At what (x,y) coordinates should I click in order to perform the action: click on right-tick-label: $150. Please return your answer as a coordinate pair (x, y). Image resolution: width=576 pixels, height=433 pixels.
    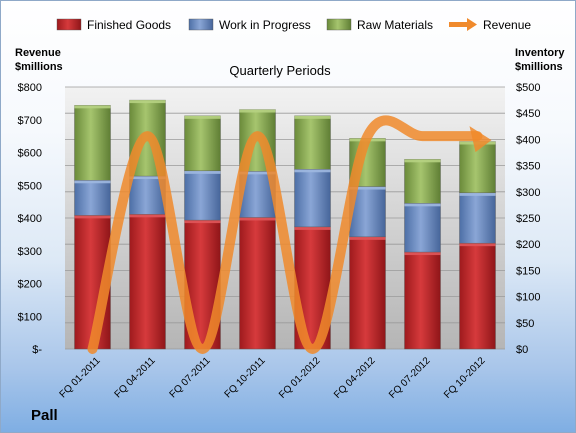
    Looking at the image, I should click on (528, 271).